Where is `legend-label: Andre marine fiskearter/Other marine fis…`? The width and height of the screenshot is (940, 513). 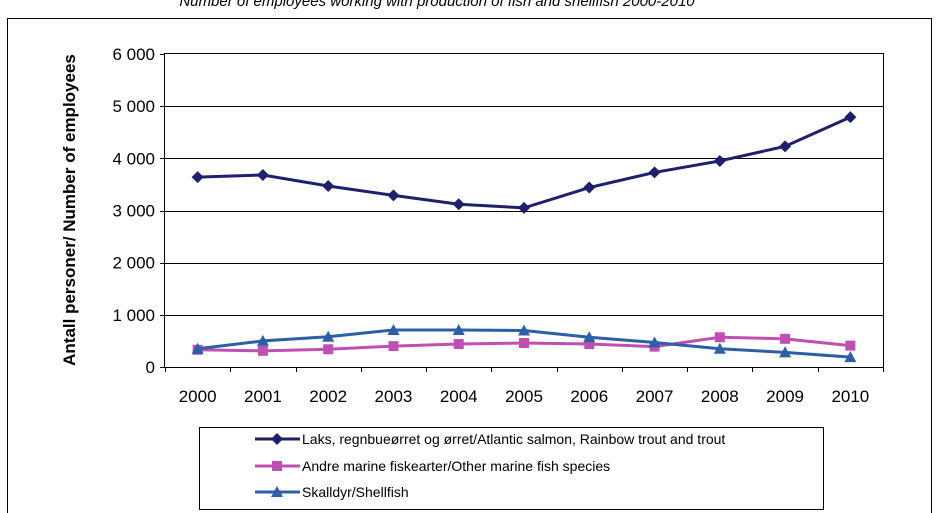
legend-label: Andre marine fiskearter/Other marine fis… is located at coordinates (456, 466).